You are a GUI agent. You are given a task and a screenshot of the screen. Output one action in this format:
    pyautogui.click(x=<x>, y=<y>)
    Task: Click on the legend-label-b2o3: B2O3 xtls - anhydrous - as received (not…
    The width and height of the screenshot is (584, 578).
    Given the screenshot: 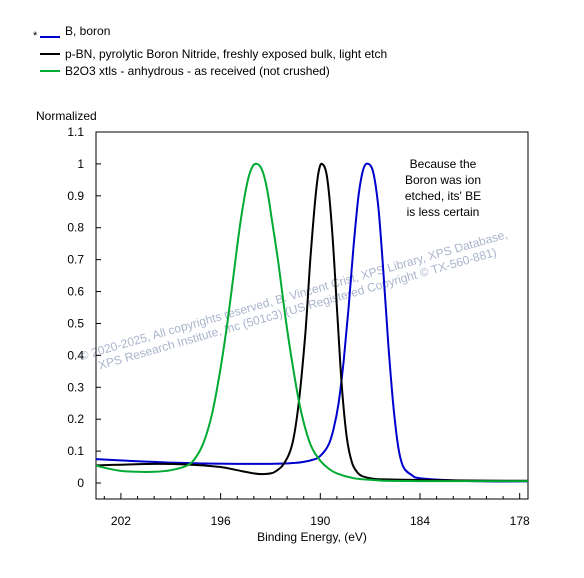 What is the action you would take?
    pyautogui.click(x=197, y=71)
    